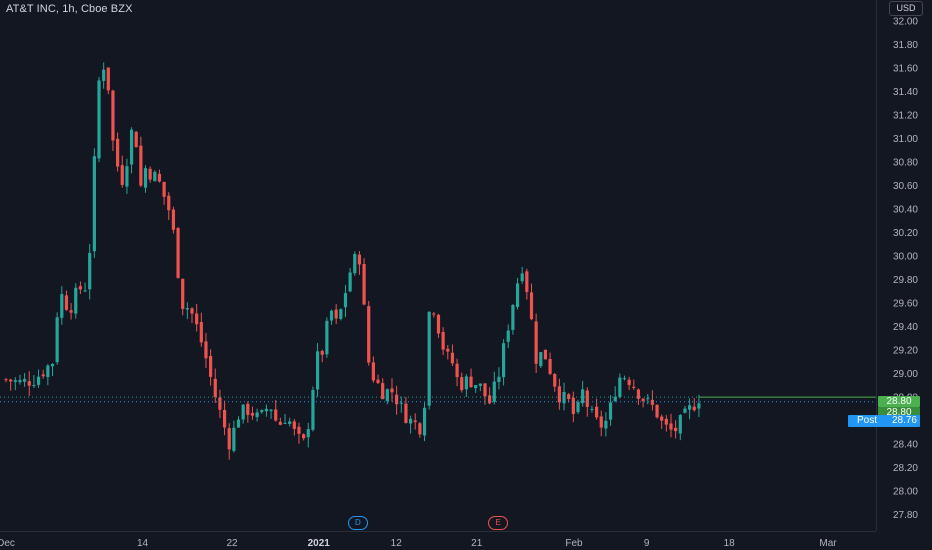  What do you see at coordinates (905, 92) in the screenshot?
I see `price-tick-label: 31.40` at bounding box center [905, 92].